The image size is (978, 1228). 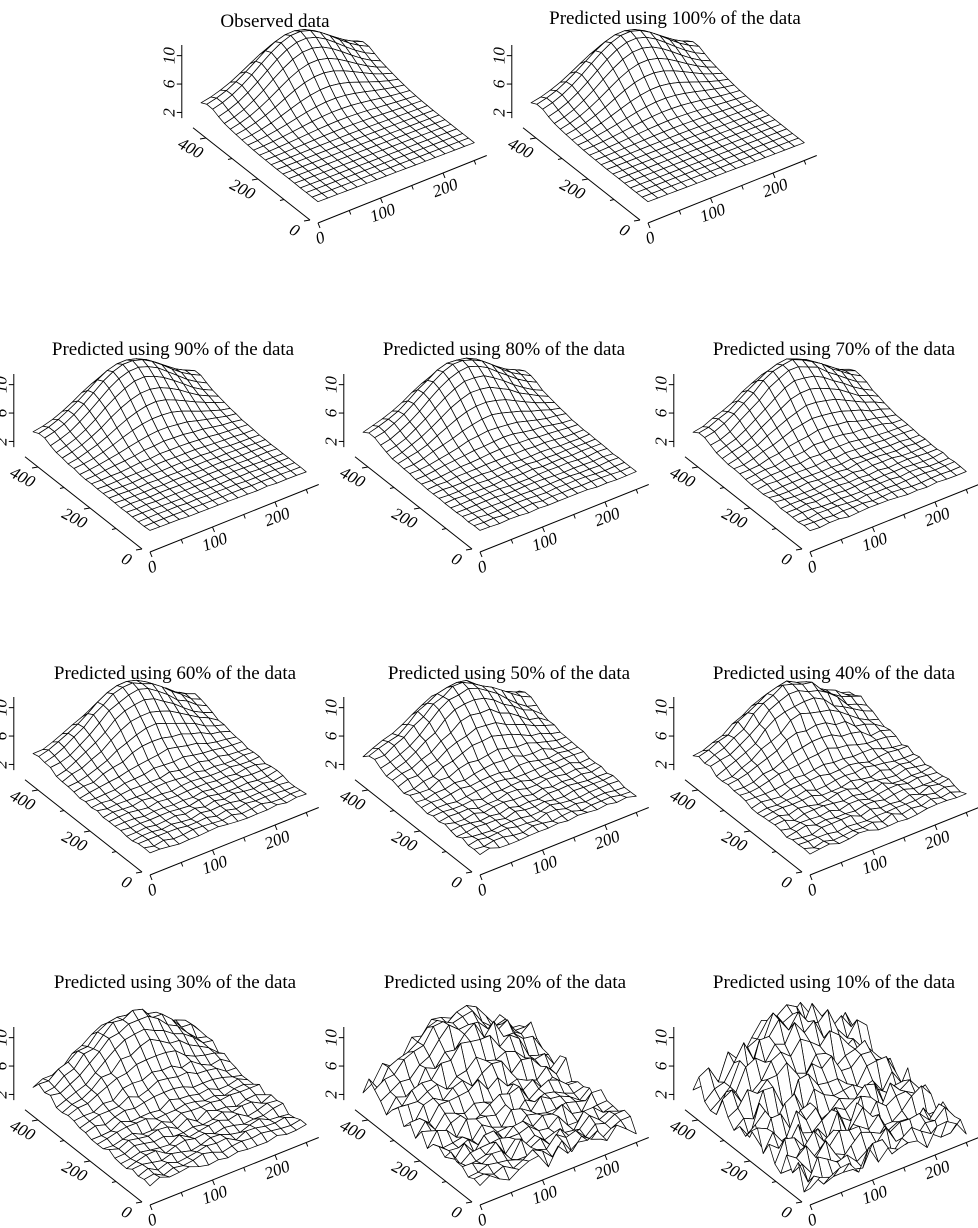 What do you see at coordinates (275, 21) in the screenshot?
I see `panel-title: Observed data` at bounding box center [275, 21].